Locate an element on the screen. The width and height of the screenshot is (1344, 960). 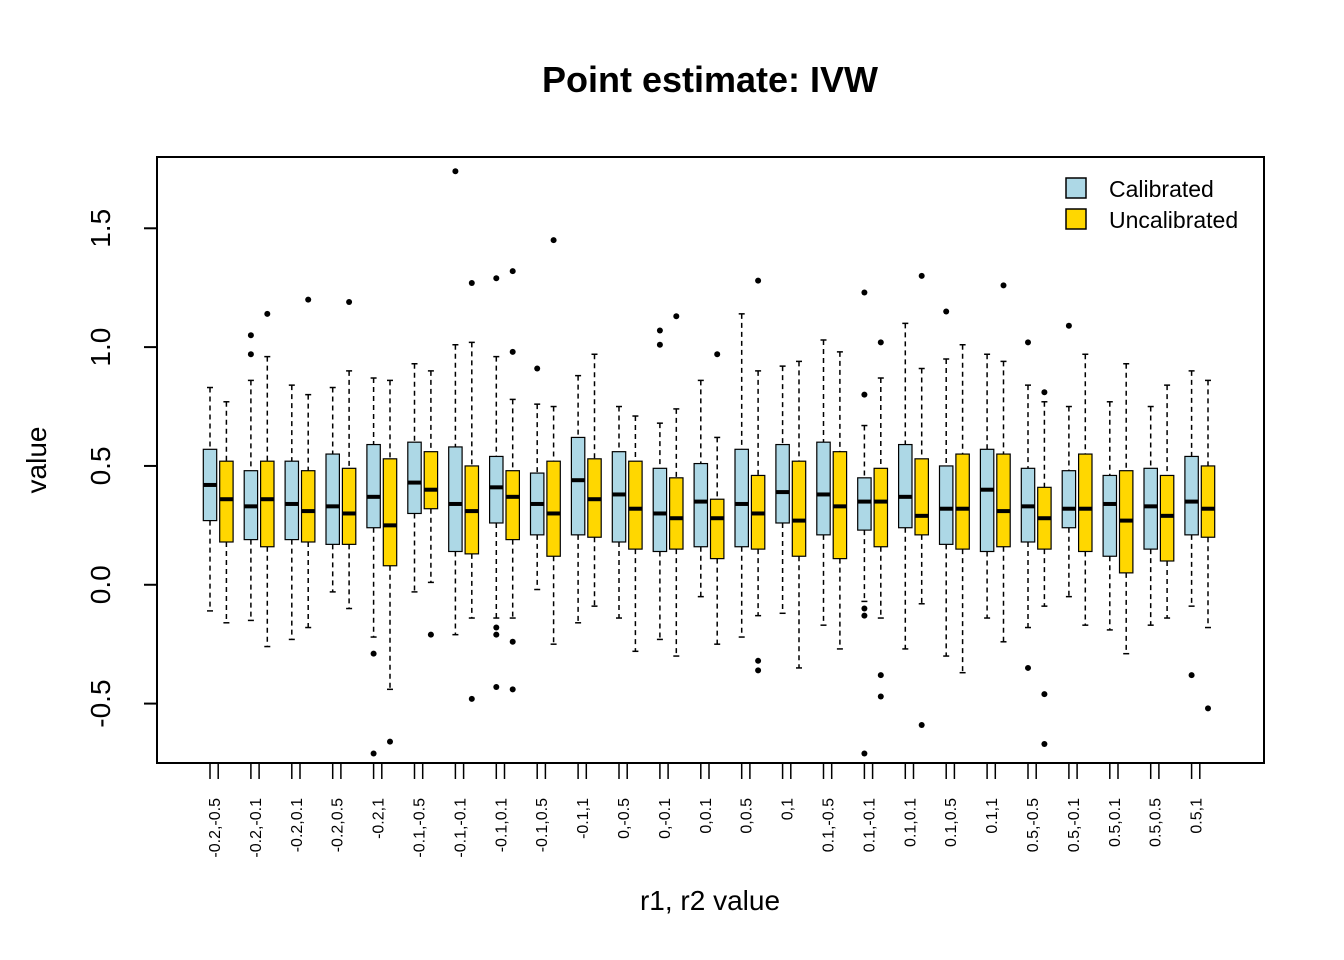
x-tick-label: 0.1,0.1 is located at coordinates (910, 822).